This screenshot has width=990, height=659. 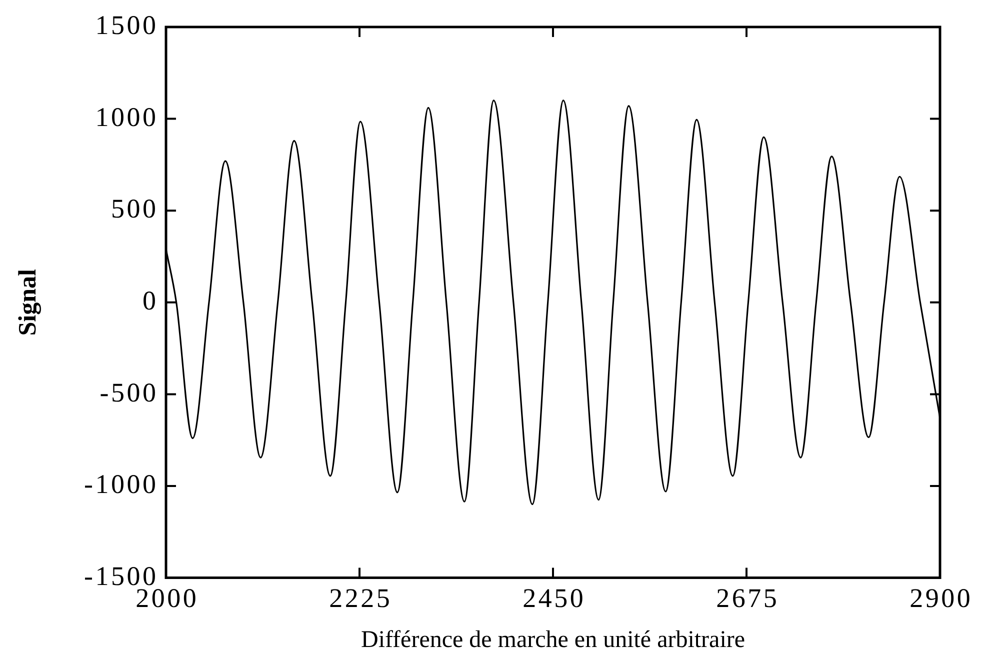 I want to click on y-tick-label: - 5 0 0, so click(x=128, y=392).